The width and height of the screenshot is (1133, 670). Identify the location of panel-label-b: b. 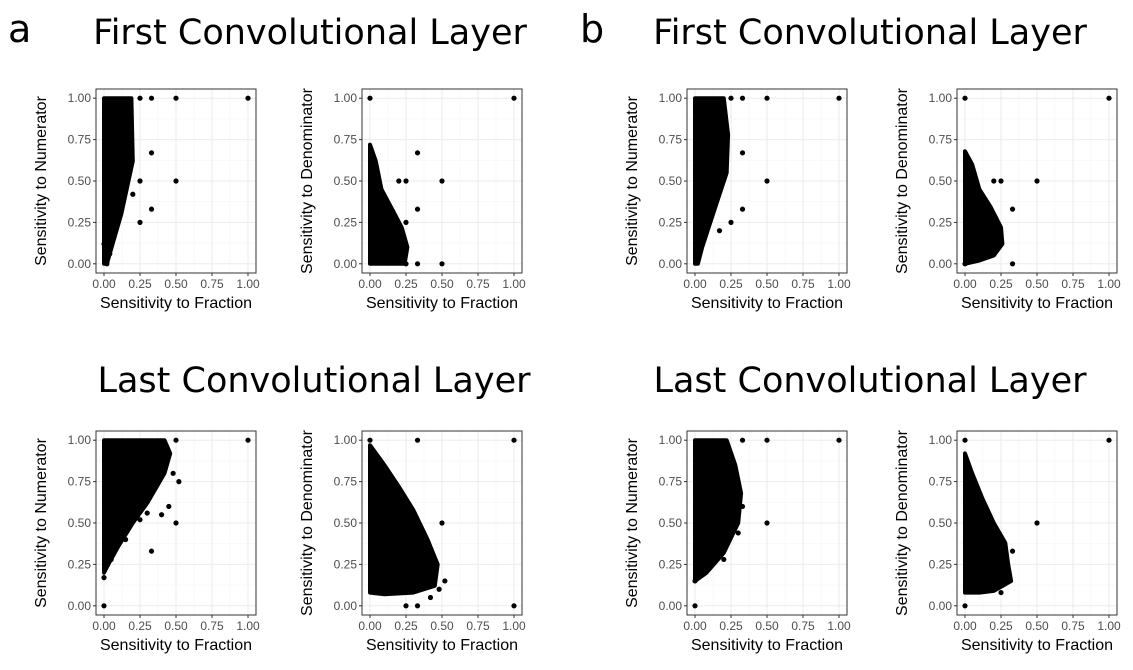
(592, 29).